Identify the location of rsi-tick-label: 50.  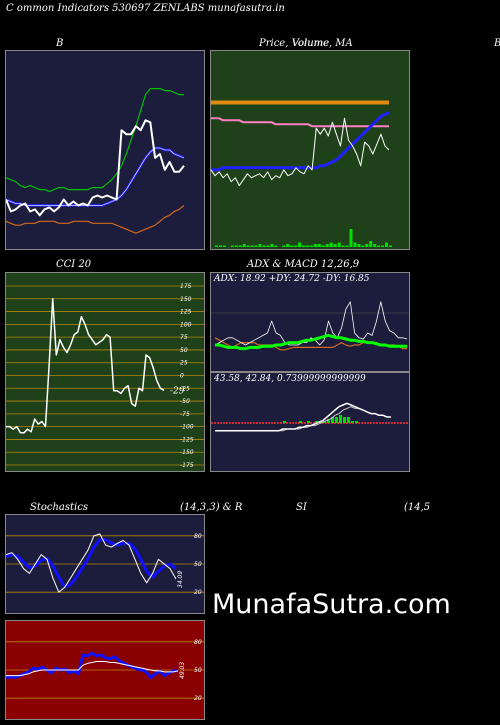
(198, 670).